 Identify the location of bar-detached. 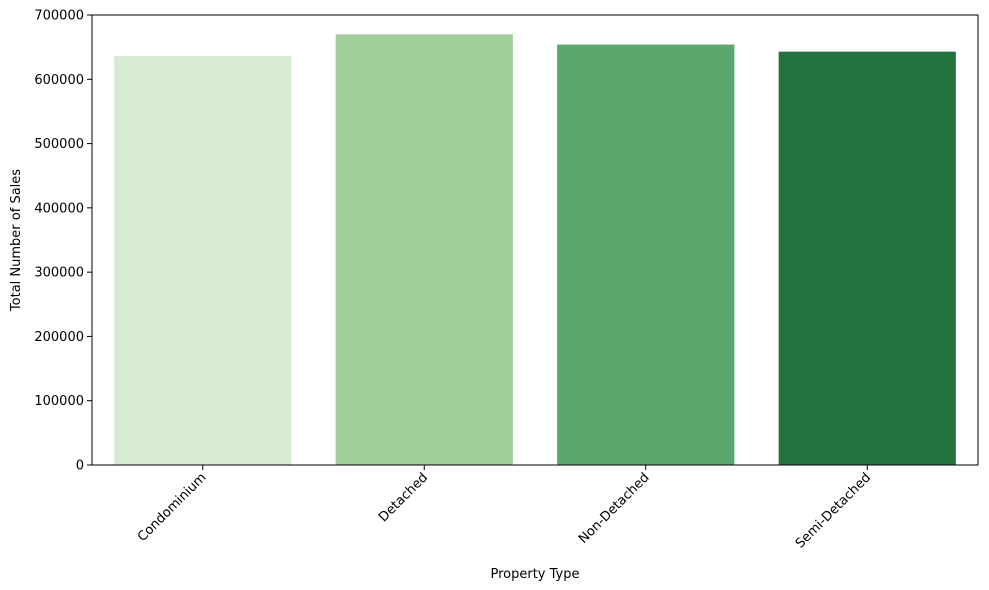
(424, 250).